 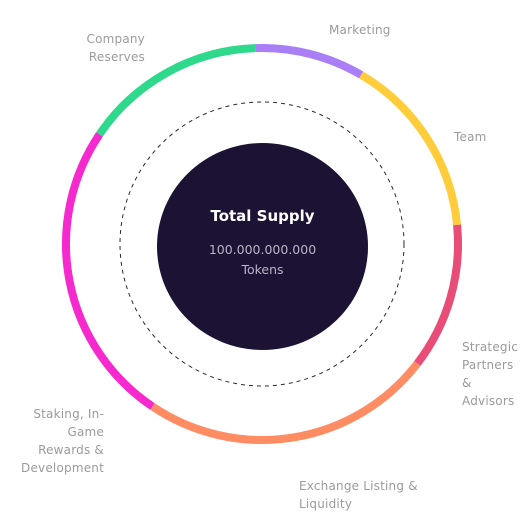 I want to click on center-title: Total Supply, so click(x=262, y=216).